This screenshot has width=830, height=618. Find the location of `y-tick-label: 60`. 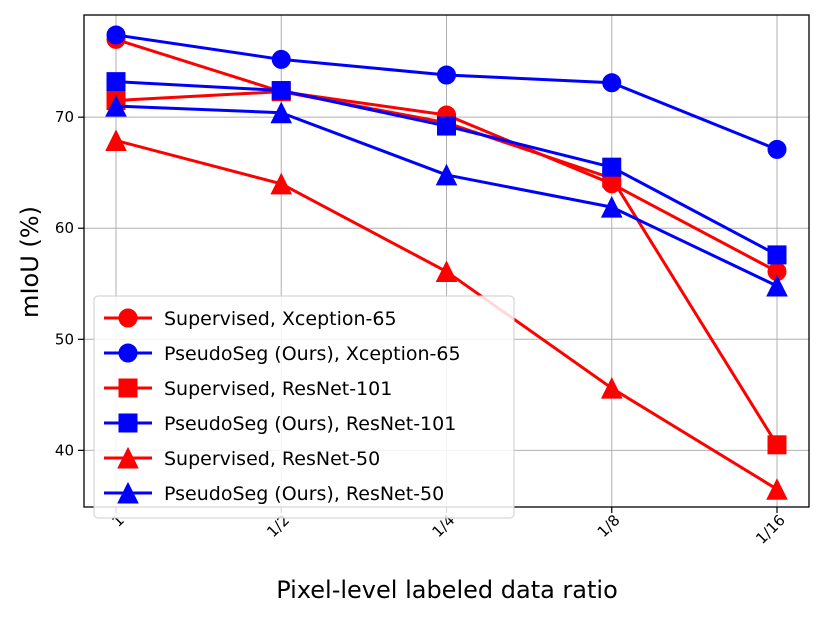

y-tick-label: 60 is located at coordinates (64, 228).